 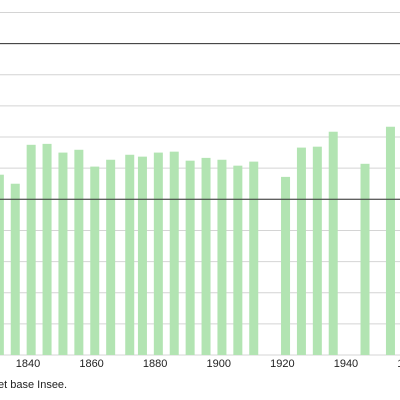 What do you see at coordinates (28, 364) in the screenshot?
I see `x-tick-label: 1840` at bounding box center [28, 364].